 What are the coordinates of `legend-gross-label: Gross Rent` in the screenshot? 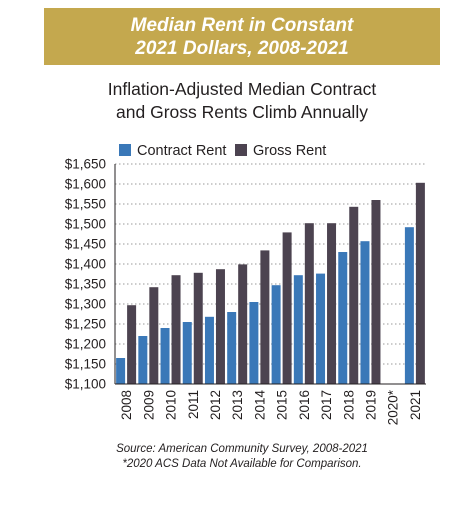 It's located at (289, 151).